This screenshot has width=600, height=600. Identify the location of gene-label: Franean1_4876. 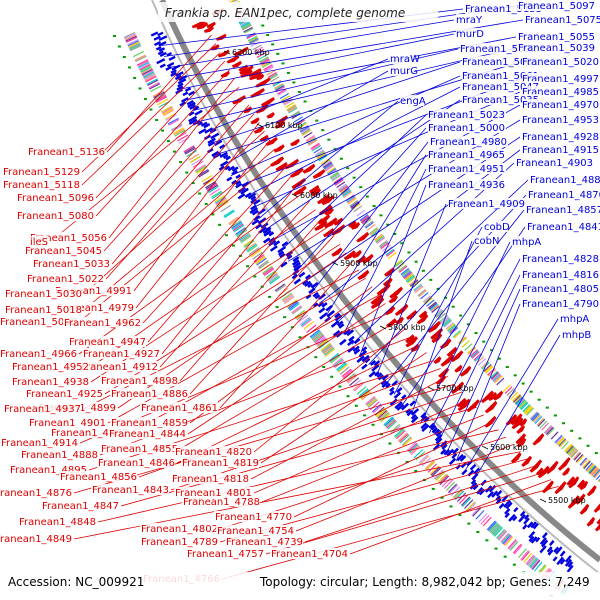
(36, 493).